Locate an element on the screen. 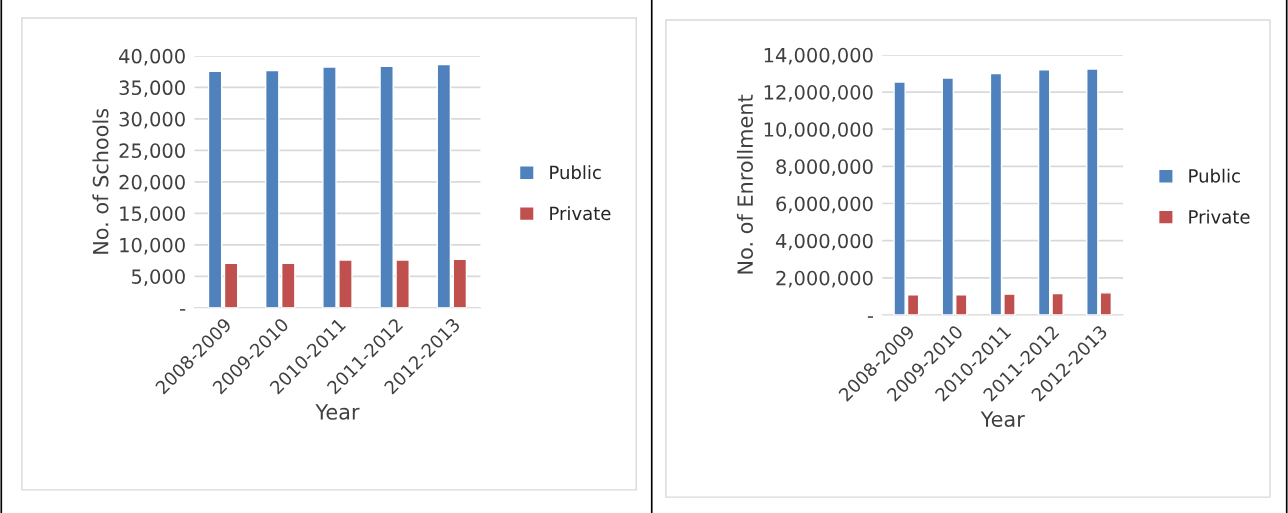  y-tick-label: 10,000 is located at coordinates (152, 246).